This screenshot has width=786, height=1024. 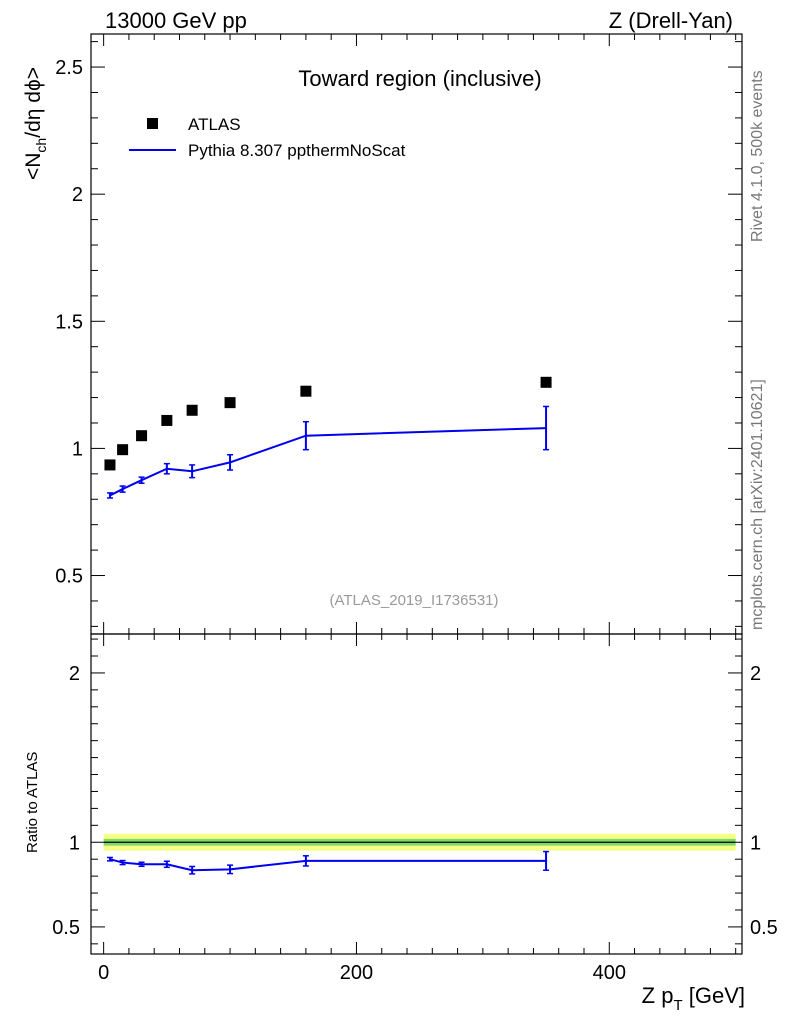 I want to click on mcplots-label: mcplots.cern.ch [arXiv:2401.10621], so click(x=757, y=504).